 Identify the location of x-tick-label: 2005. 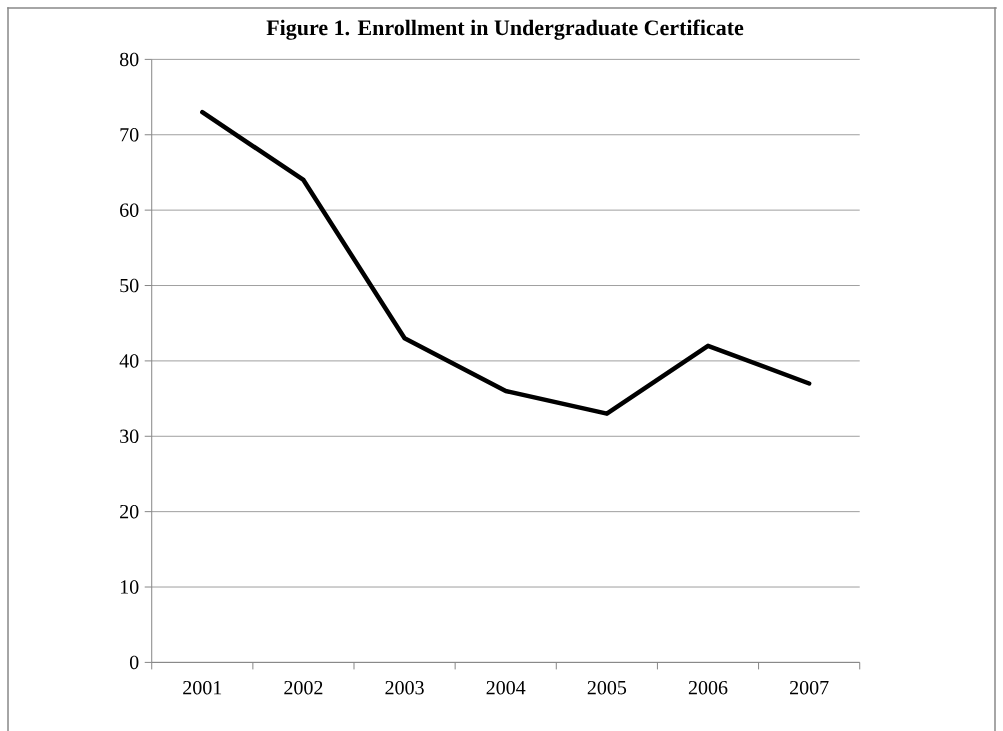
(607, 687).